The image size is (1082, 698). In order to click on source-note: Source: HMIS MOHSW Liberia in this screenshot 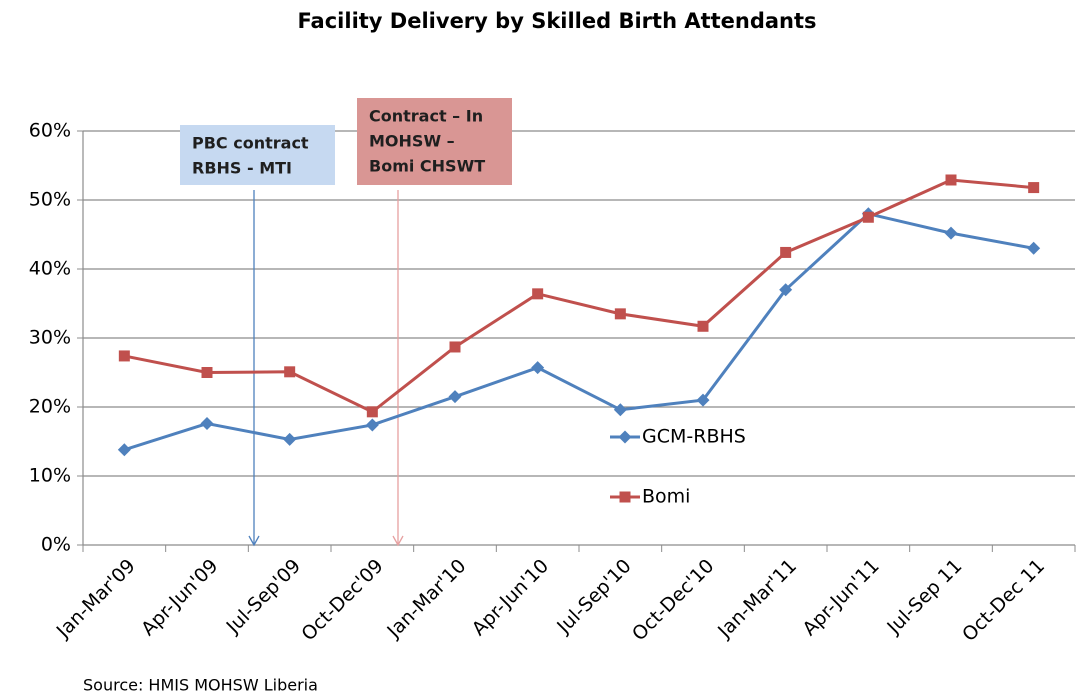, I will do `click(200, 685)`.